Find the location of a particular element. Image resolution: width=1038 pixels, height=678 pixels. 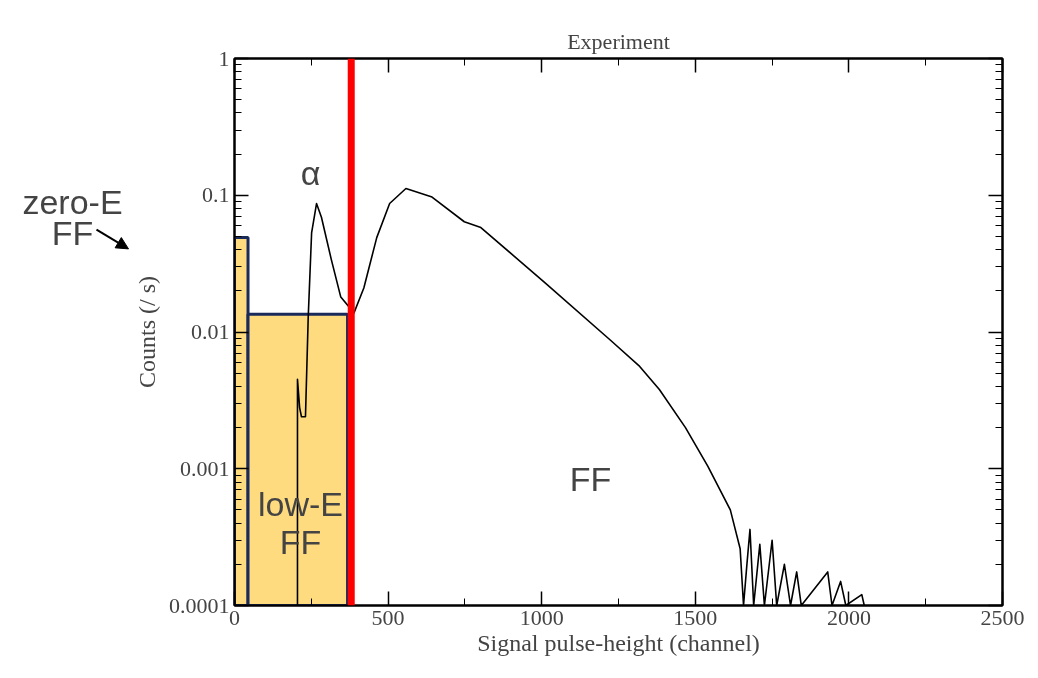

x-tick-label: 0 is located at coordinates (234, 617).